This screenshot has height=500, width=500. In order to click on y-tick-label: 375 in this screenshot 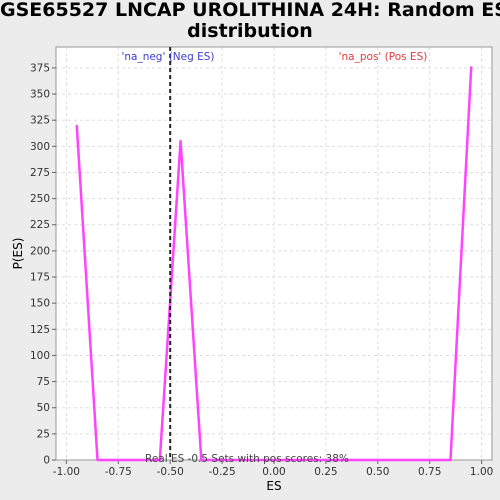, I will do `click(40, 68)`.